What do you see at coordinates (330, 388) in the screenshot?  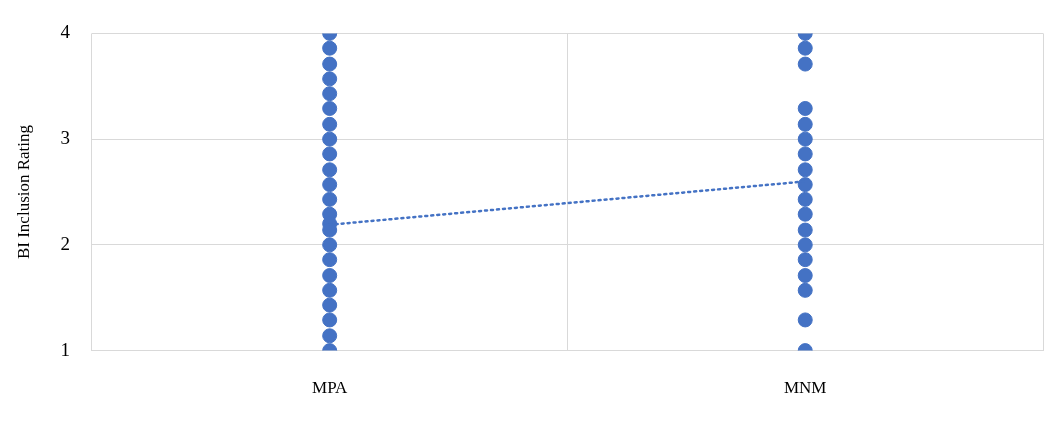 I see `x-tick-label: MPA` at bounding box center [330, 388].